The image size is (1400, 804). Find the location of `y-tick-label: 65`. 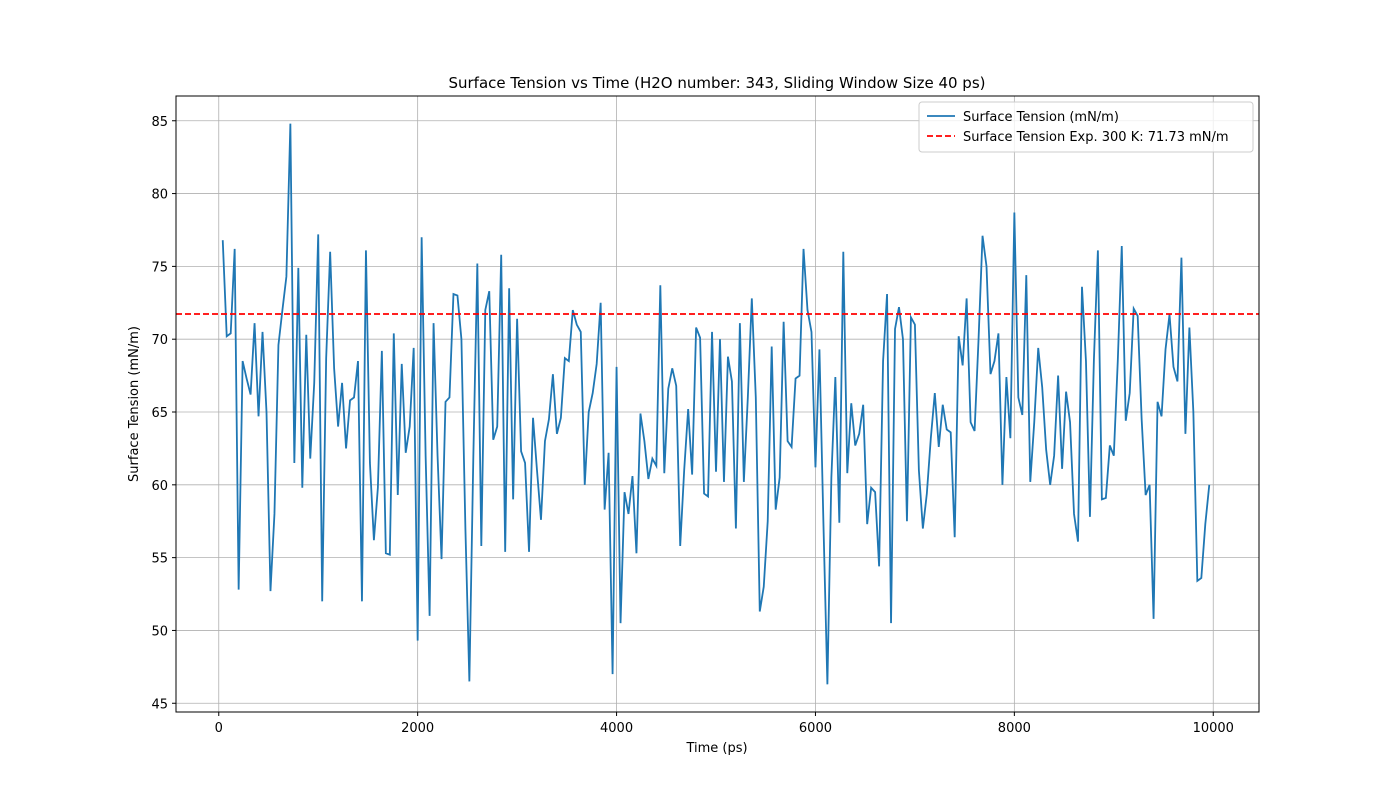

y-tick-label: 65 is located at coordinates (159, 413).